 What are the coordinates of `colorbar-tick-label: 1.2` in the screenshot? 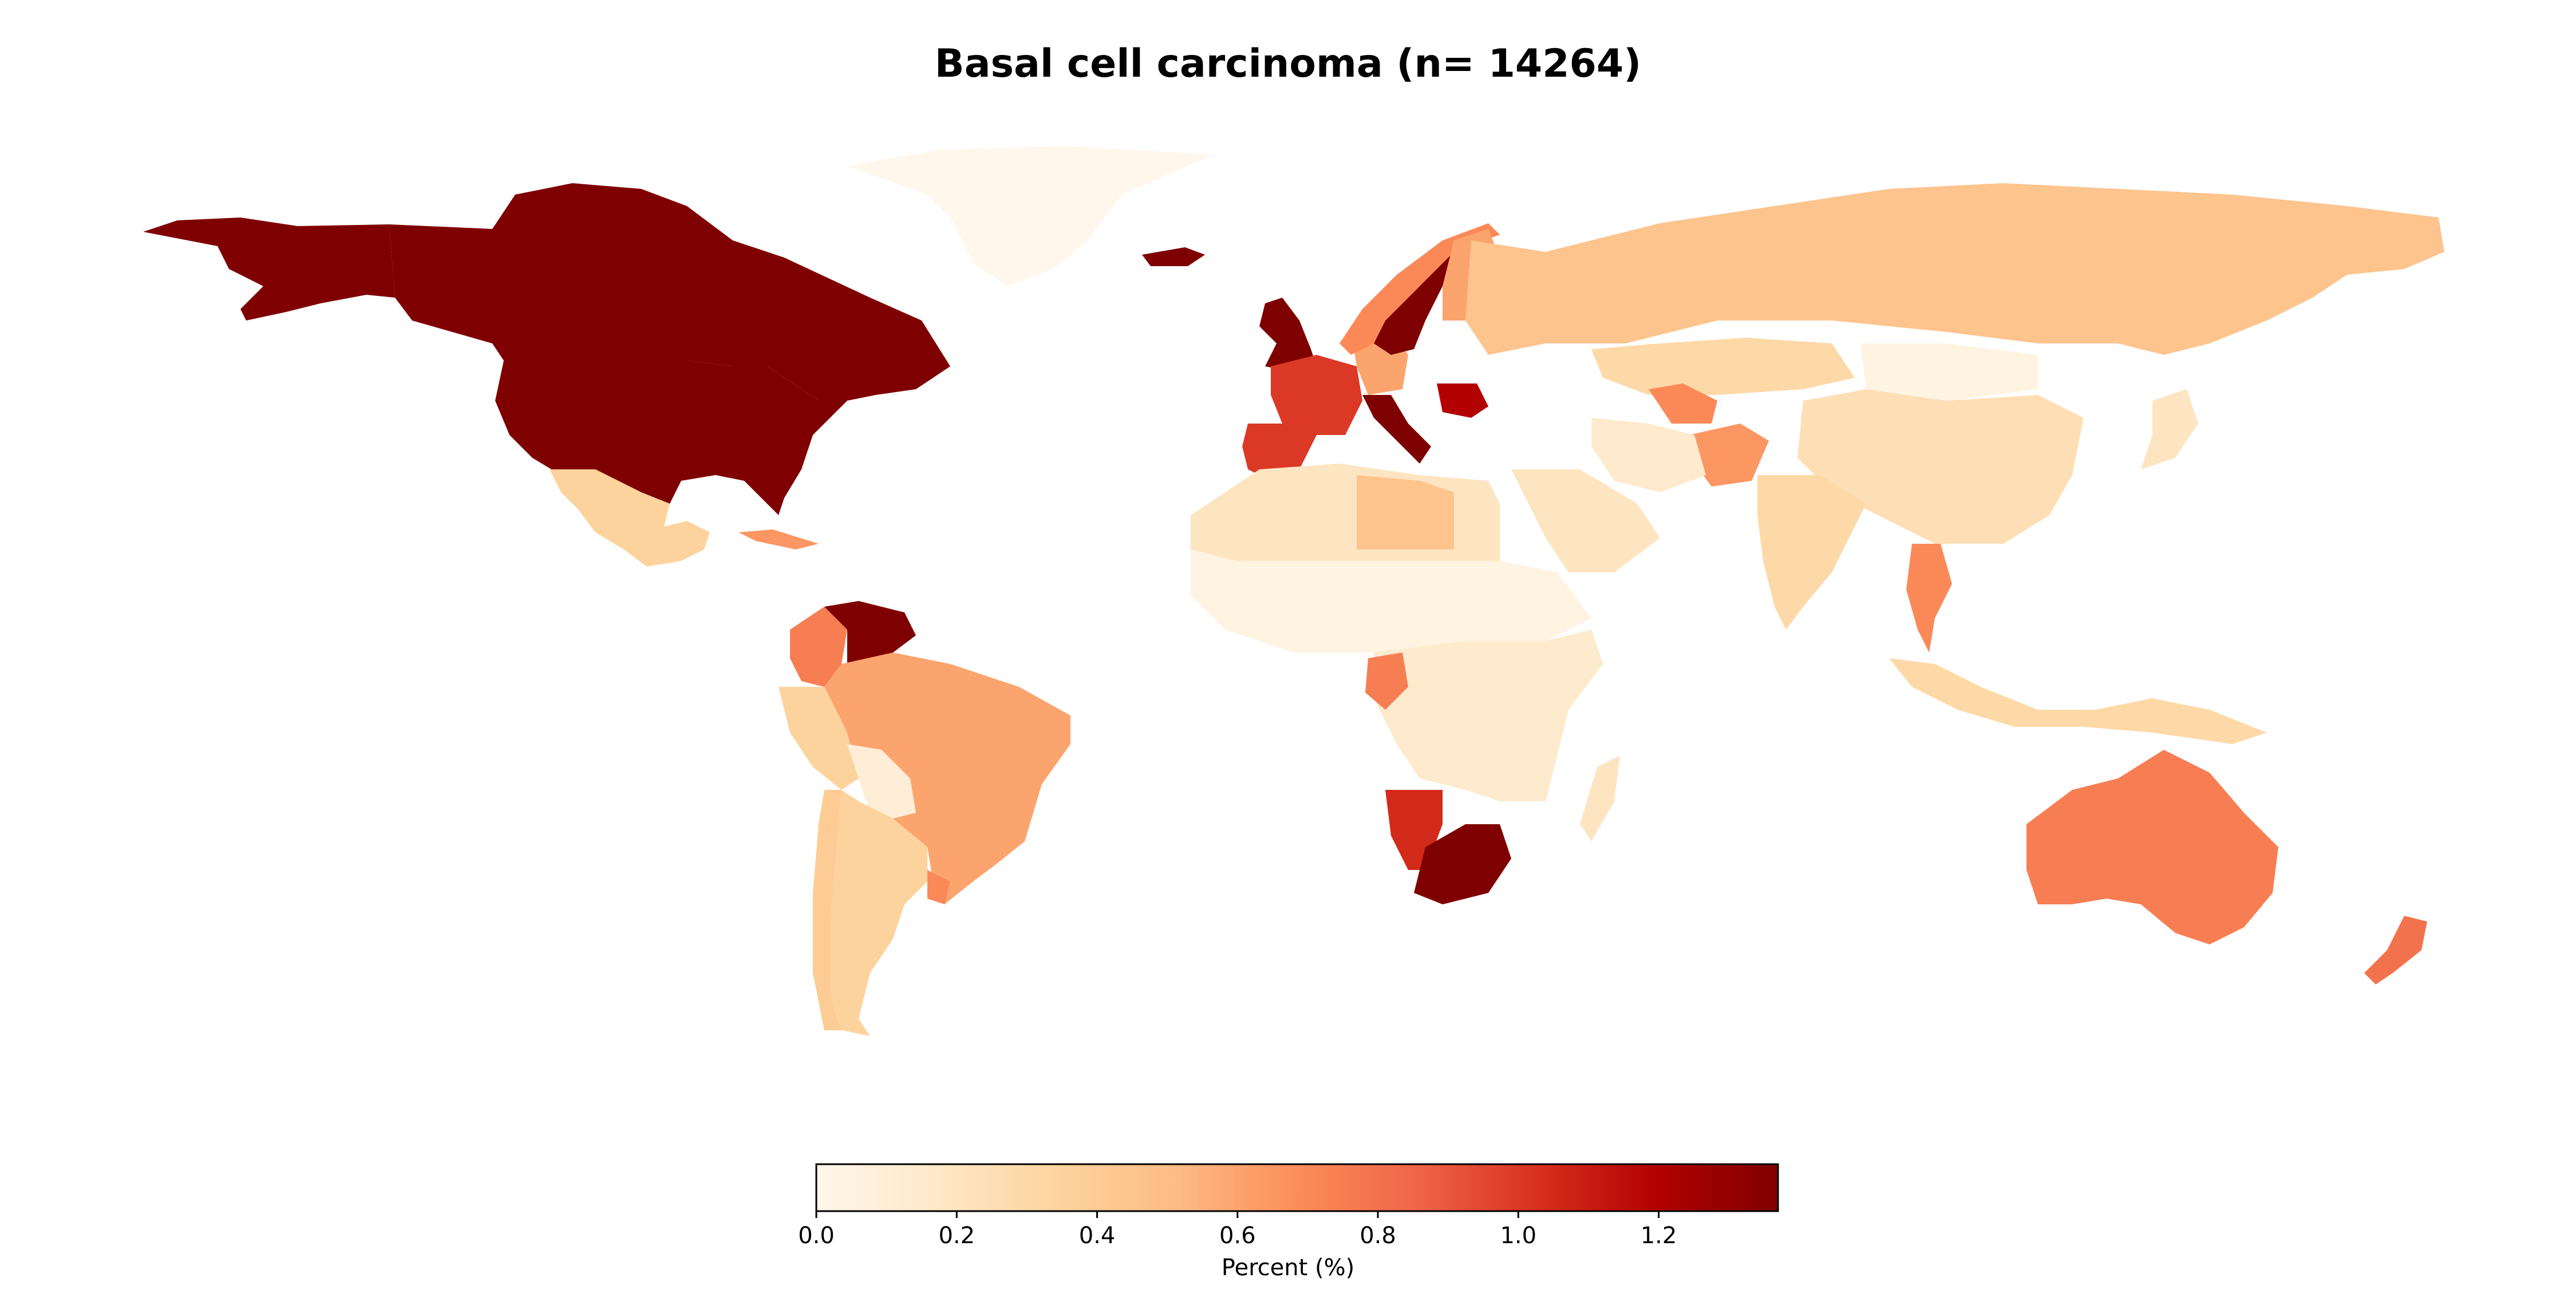 It's located at (1659, 1236).